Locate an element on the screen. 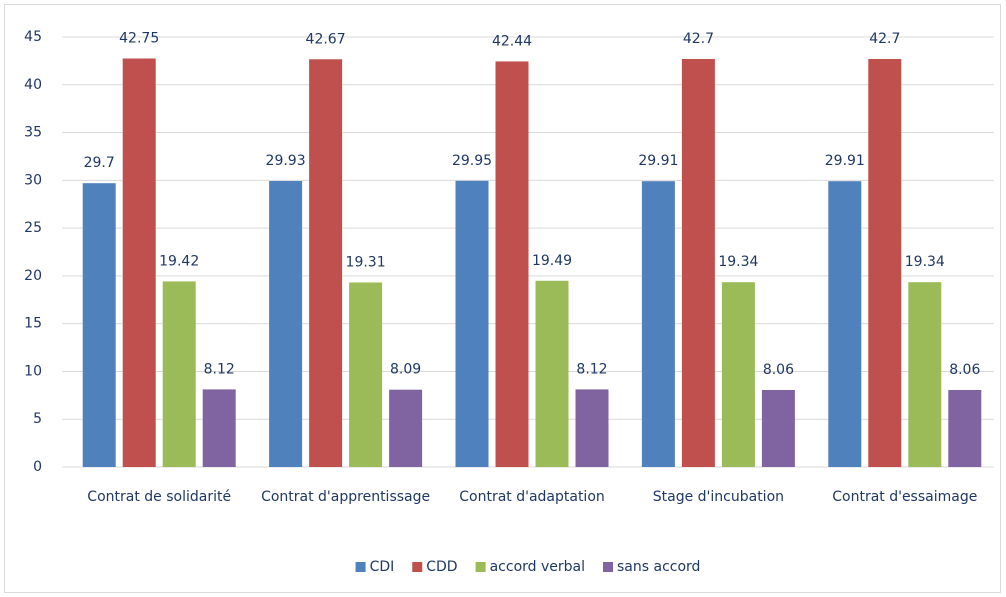 The width and height of the screenshot is (1006, 597). y-tick-label: 0 is located at coordinates (37, 467).